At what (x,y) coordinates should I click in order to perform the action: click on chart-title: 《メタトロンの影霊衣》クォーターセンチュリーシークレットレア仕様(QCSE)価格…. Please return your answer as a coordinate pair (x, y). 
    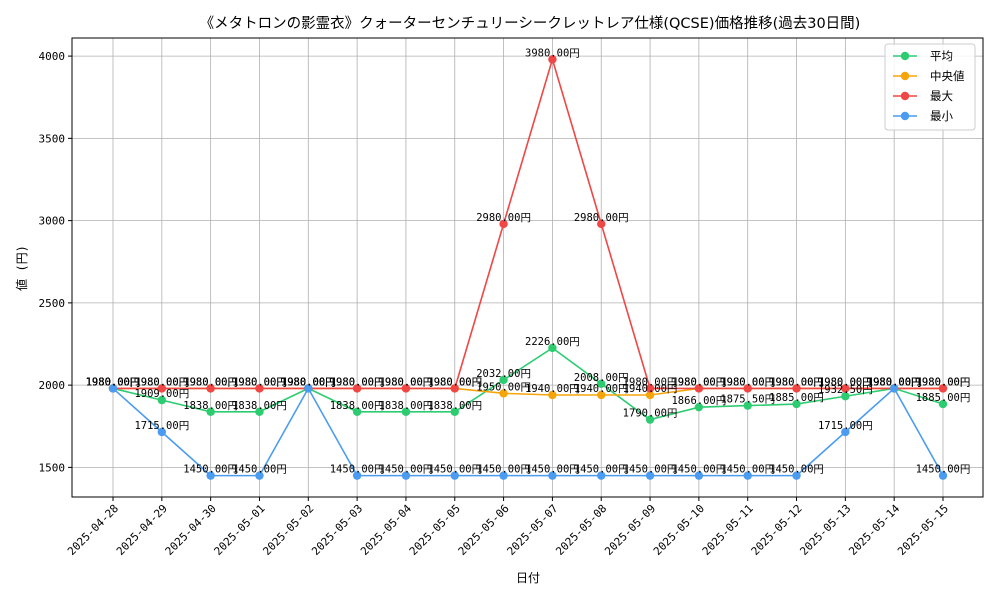
    Looking at the image, I should click on (530, 23).